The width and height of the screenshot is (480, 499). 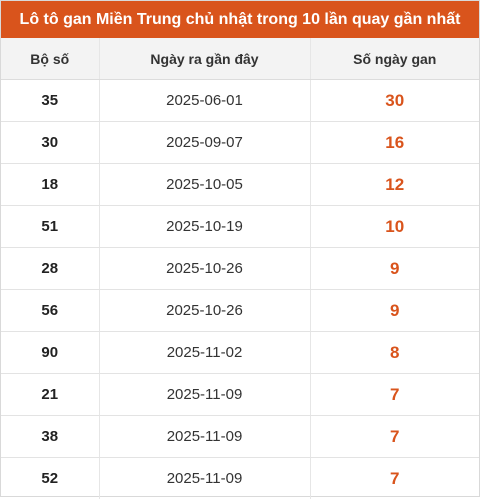 I want to click on table-row: 18 2025-10-05 12, so click(x=240, y=185).